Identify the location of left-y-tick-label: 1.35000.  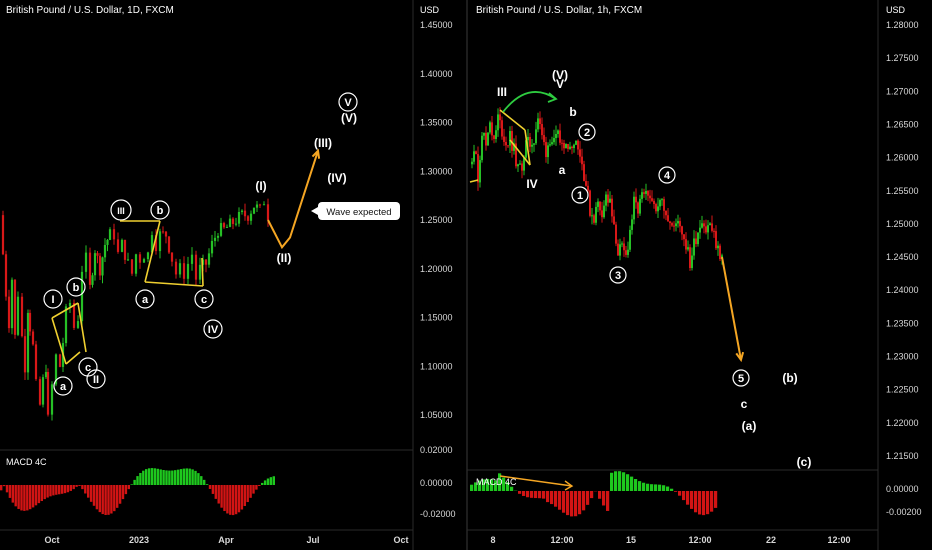
(436, 123).